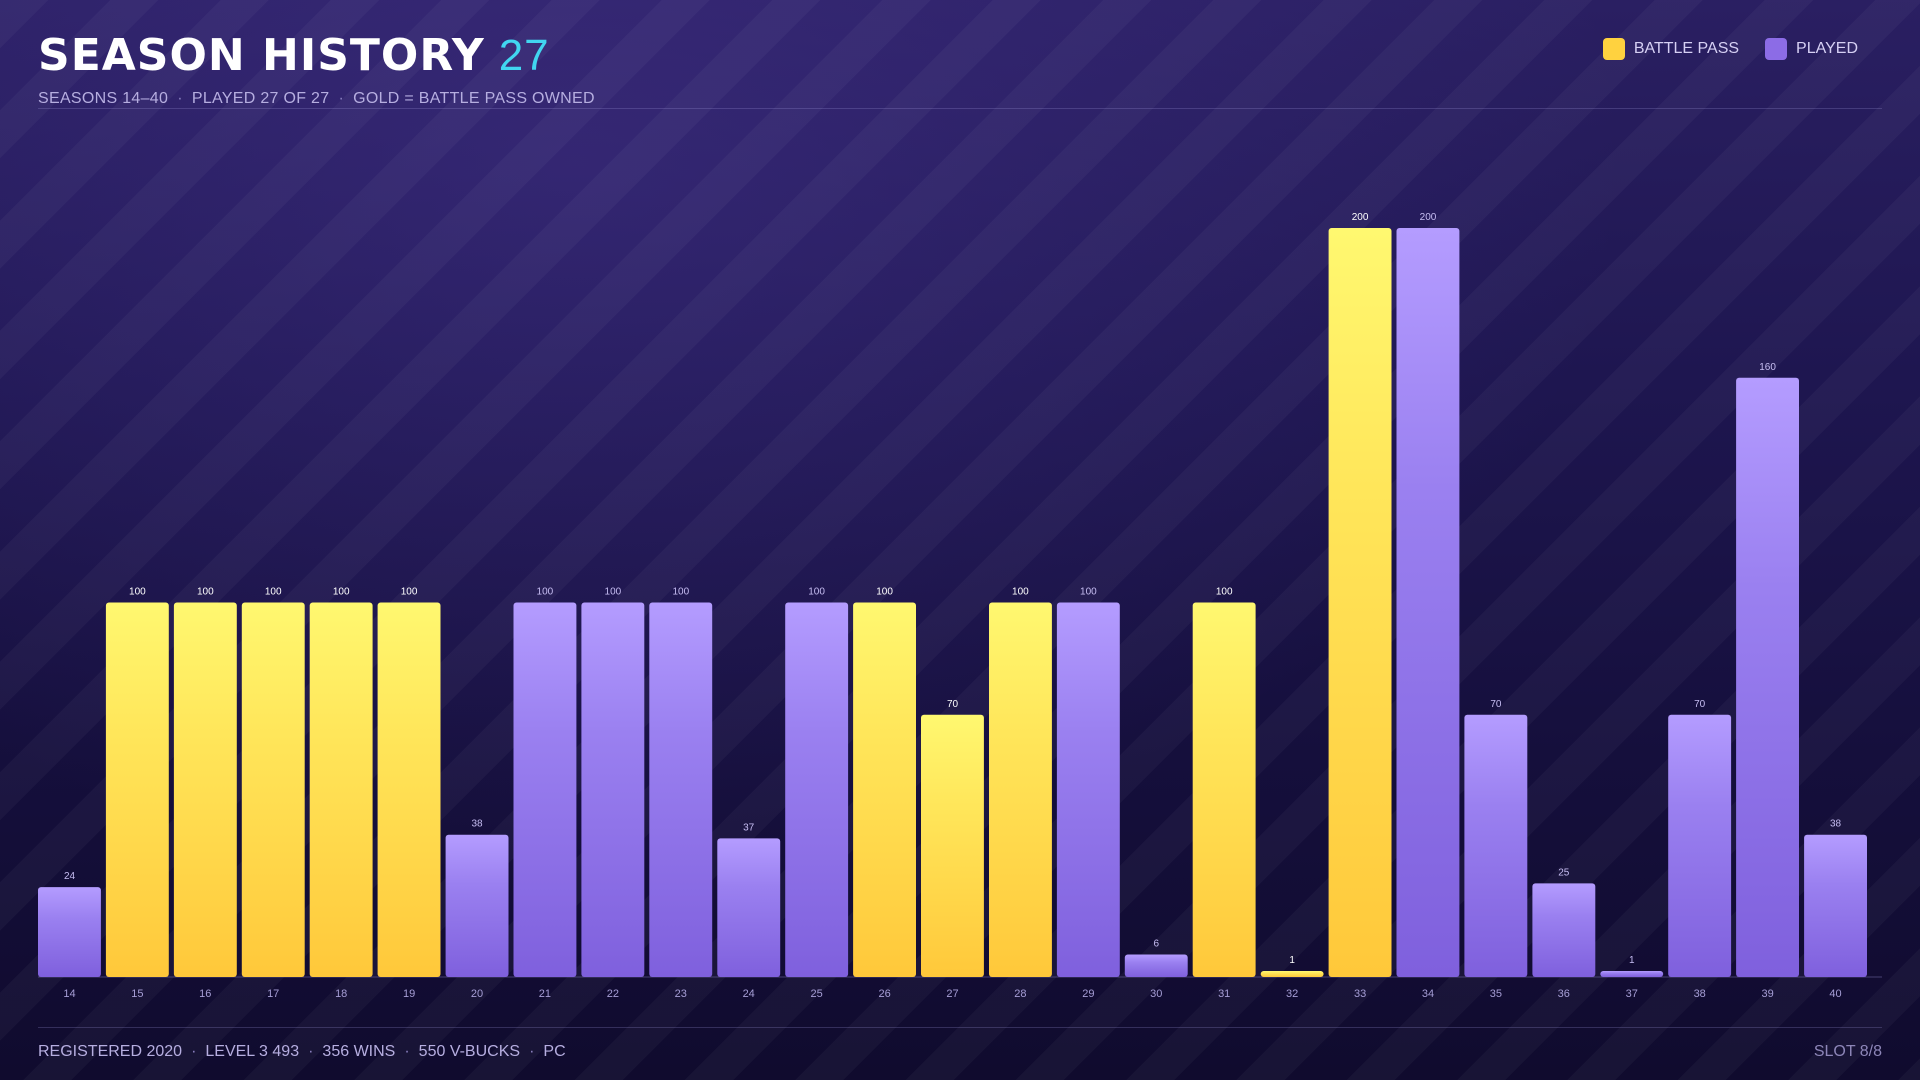 The width and height of the screenshot is (1920, 1080). I want to click on value-label-season-35: 70, so click(1496, 704).